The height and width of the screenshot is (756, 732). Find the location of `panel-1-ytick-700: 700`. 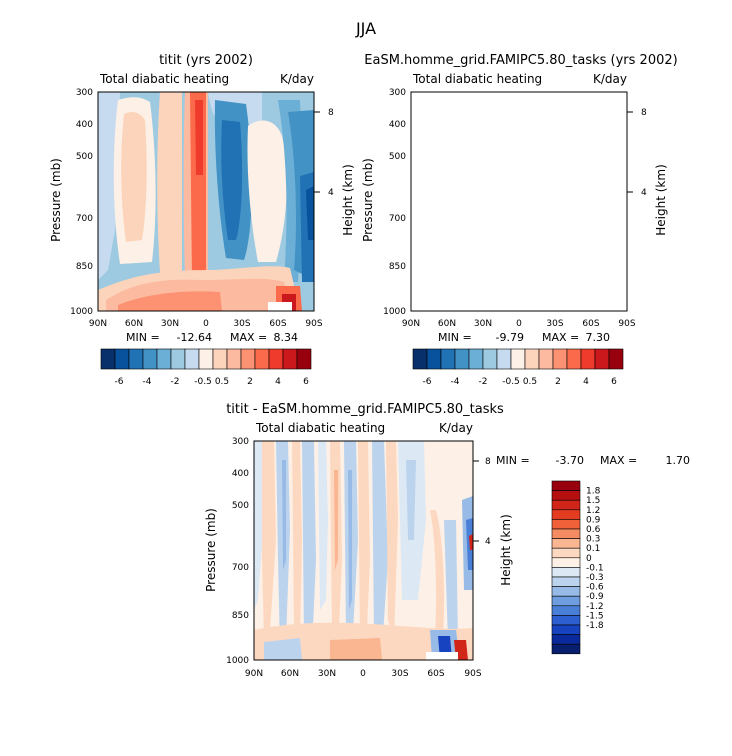

panel-1-ytick-700: 700 is located at coordinates (84, 219).